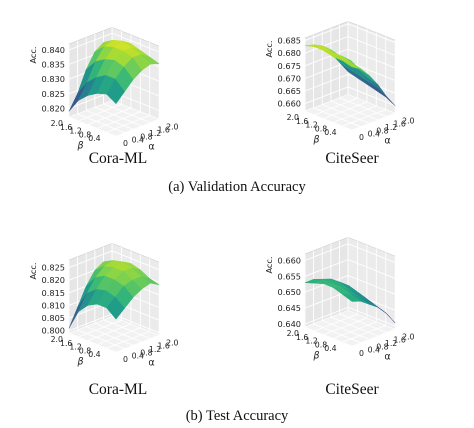 The width and height of the screenshot is (474, 428). Describe the element at coordinates (237, 187) in the screenshot. I see `row-caption: (a) Validation Accuracy` at that location.